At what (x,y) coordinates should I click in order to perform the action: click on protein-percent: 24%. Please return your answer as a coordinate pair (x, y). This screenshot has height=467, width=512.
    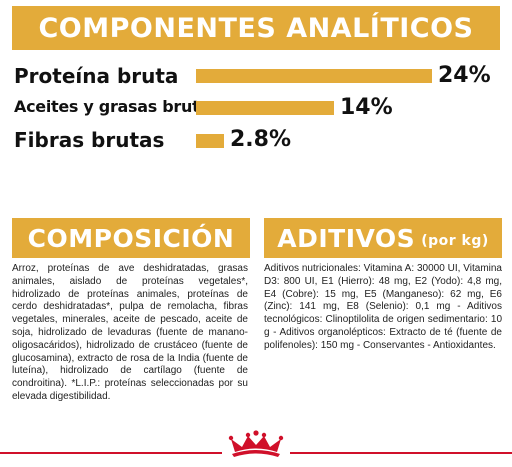
    Looking at the image, I should click on (464, 75).